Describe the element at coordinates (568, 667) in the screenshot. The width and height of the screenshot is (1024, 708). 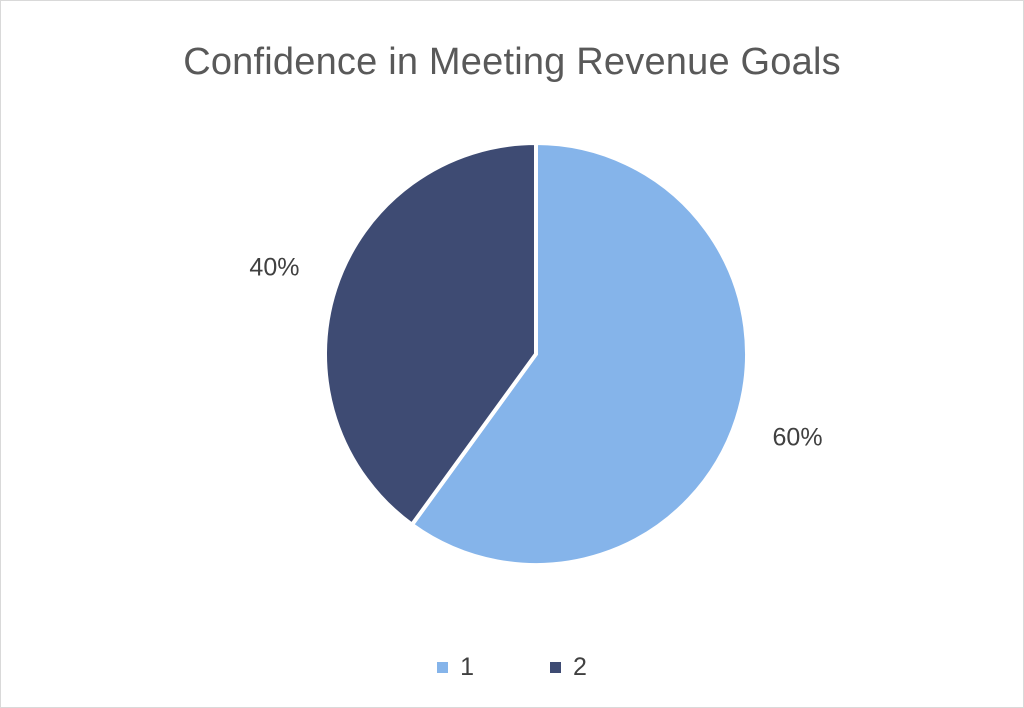
I see `legend-item-2: 2` at that location.